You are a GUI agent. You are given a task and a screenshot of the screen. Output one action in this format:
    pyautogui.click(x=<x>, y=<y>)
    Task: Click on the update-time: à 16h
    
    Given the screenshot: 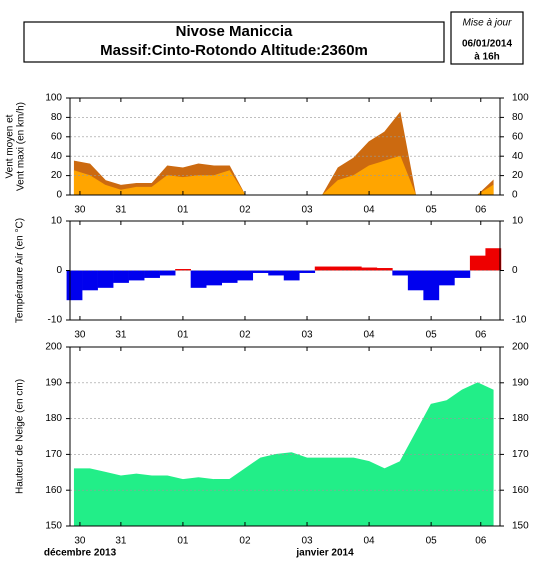 What is the action you would take?
    pyautogui.click(x=487, y=57)
    